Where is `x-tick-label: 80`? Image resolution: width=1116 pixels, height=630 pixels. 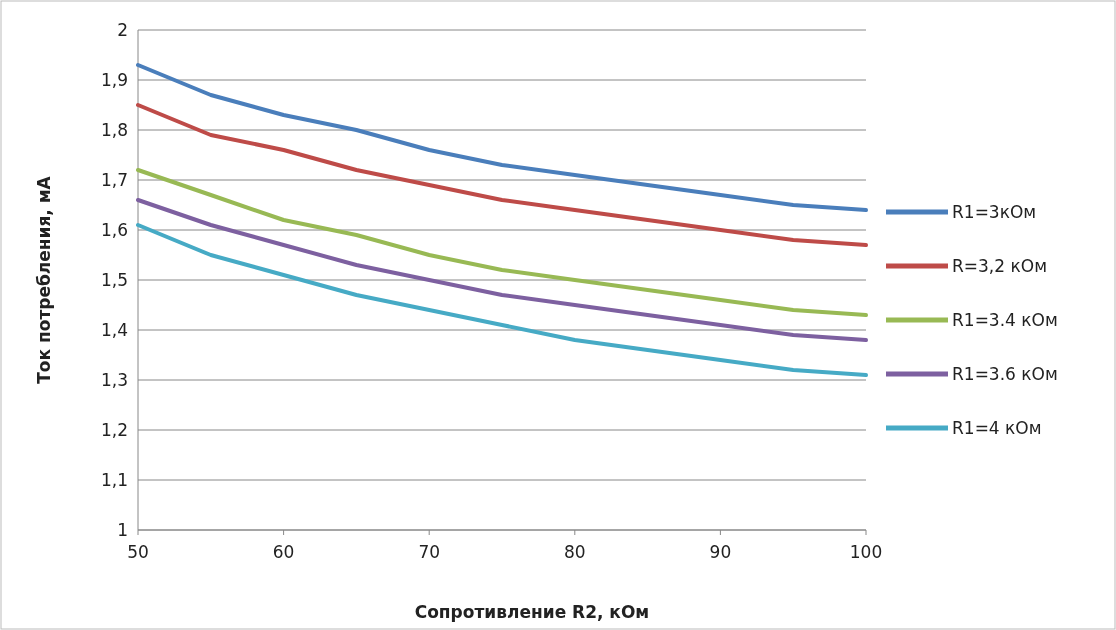 x-tick-label: 80 is located at coordinates (574, 552).